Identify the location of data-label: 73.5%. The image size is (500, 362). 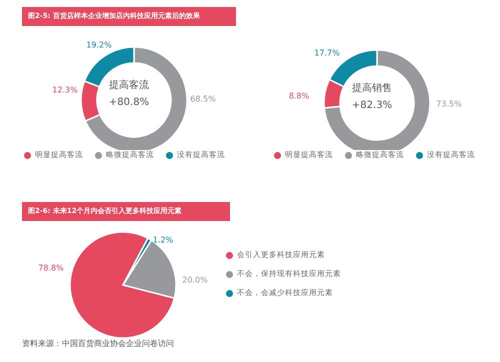
(449, 104).